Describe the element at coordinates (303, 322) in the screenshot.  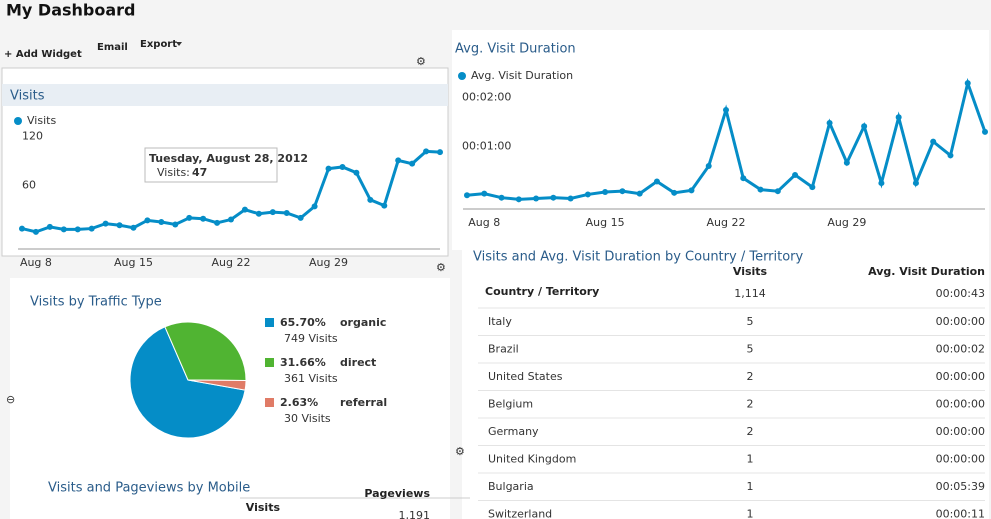
I see `slice-value: 65.70%` at that location.